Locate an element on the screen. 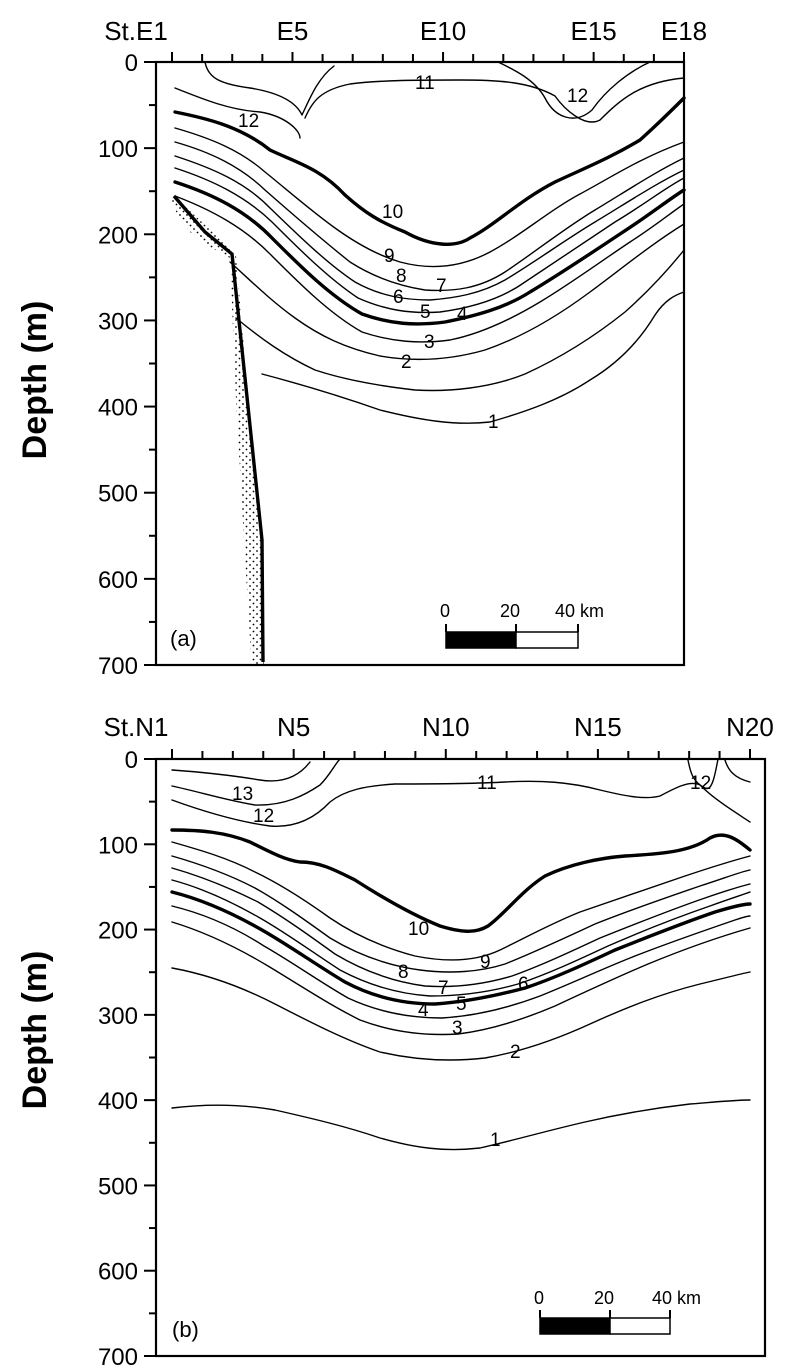 The height and width of the screenshot is (1365, 793). panel-a-tag: (a) is located at coordinates (183, 638).